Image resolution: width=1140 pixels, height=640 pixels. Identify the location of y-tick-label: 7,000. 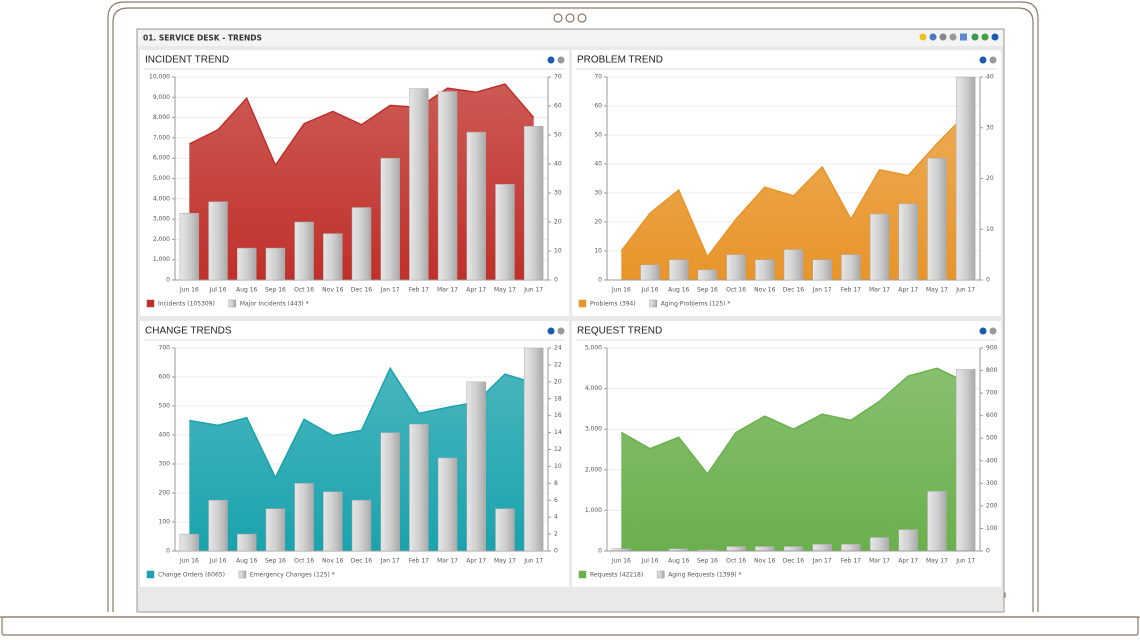
(161, 137).